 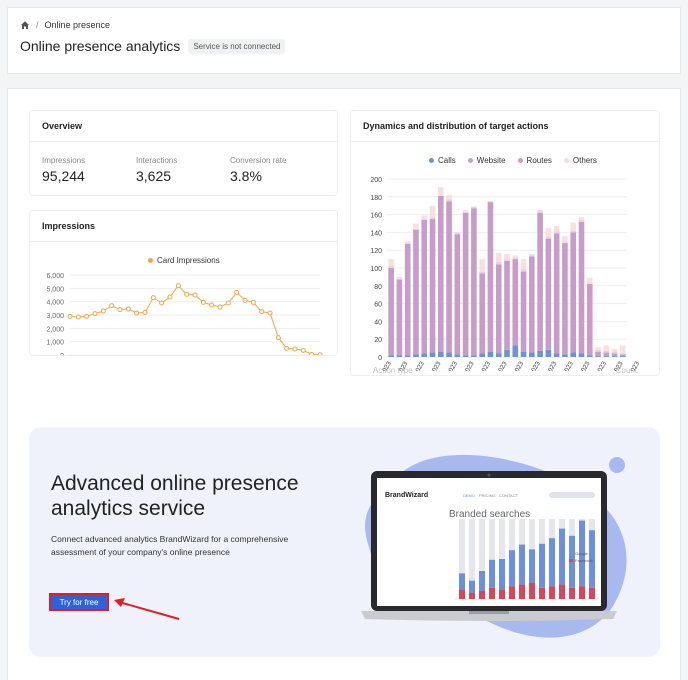 What do you see at coordinates (580, 160) in the screenshot?
I see `legend-others: Others` at bounding box center [580, 160].